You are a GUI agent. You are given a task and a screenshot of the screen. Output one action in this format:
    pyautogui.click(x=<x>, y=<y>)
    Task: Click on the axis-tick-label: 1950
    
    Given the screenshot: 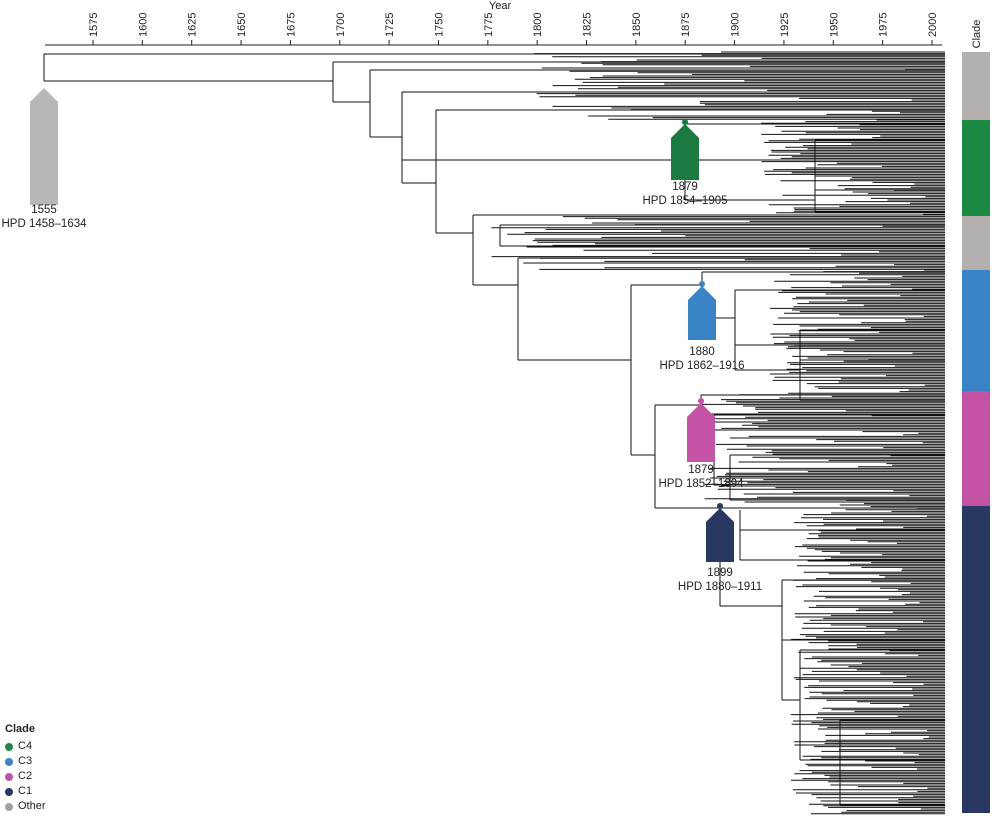 What is the action you would take?
    pyautogui.click(x=834, y=25)
    